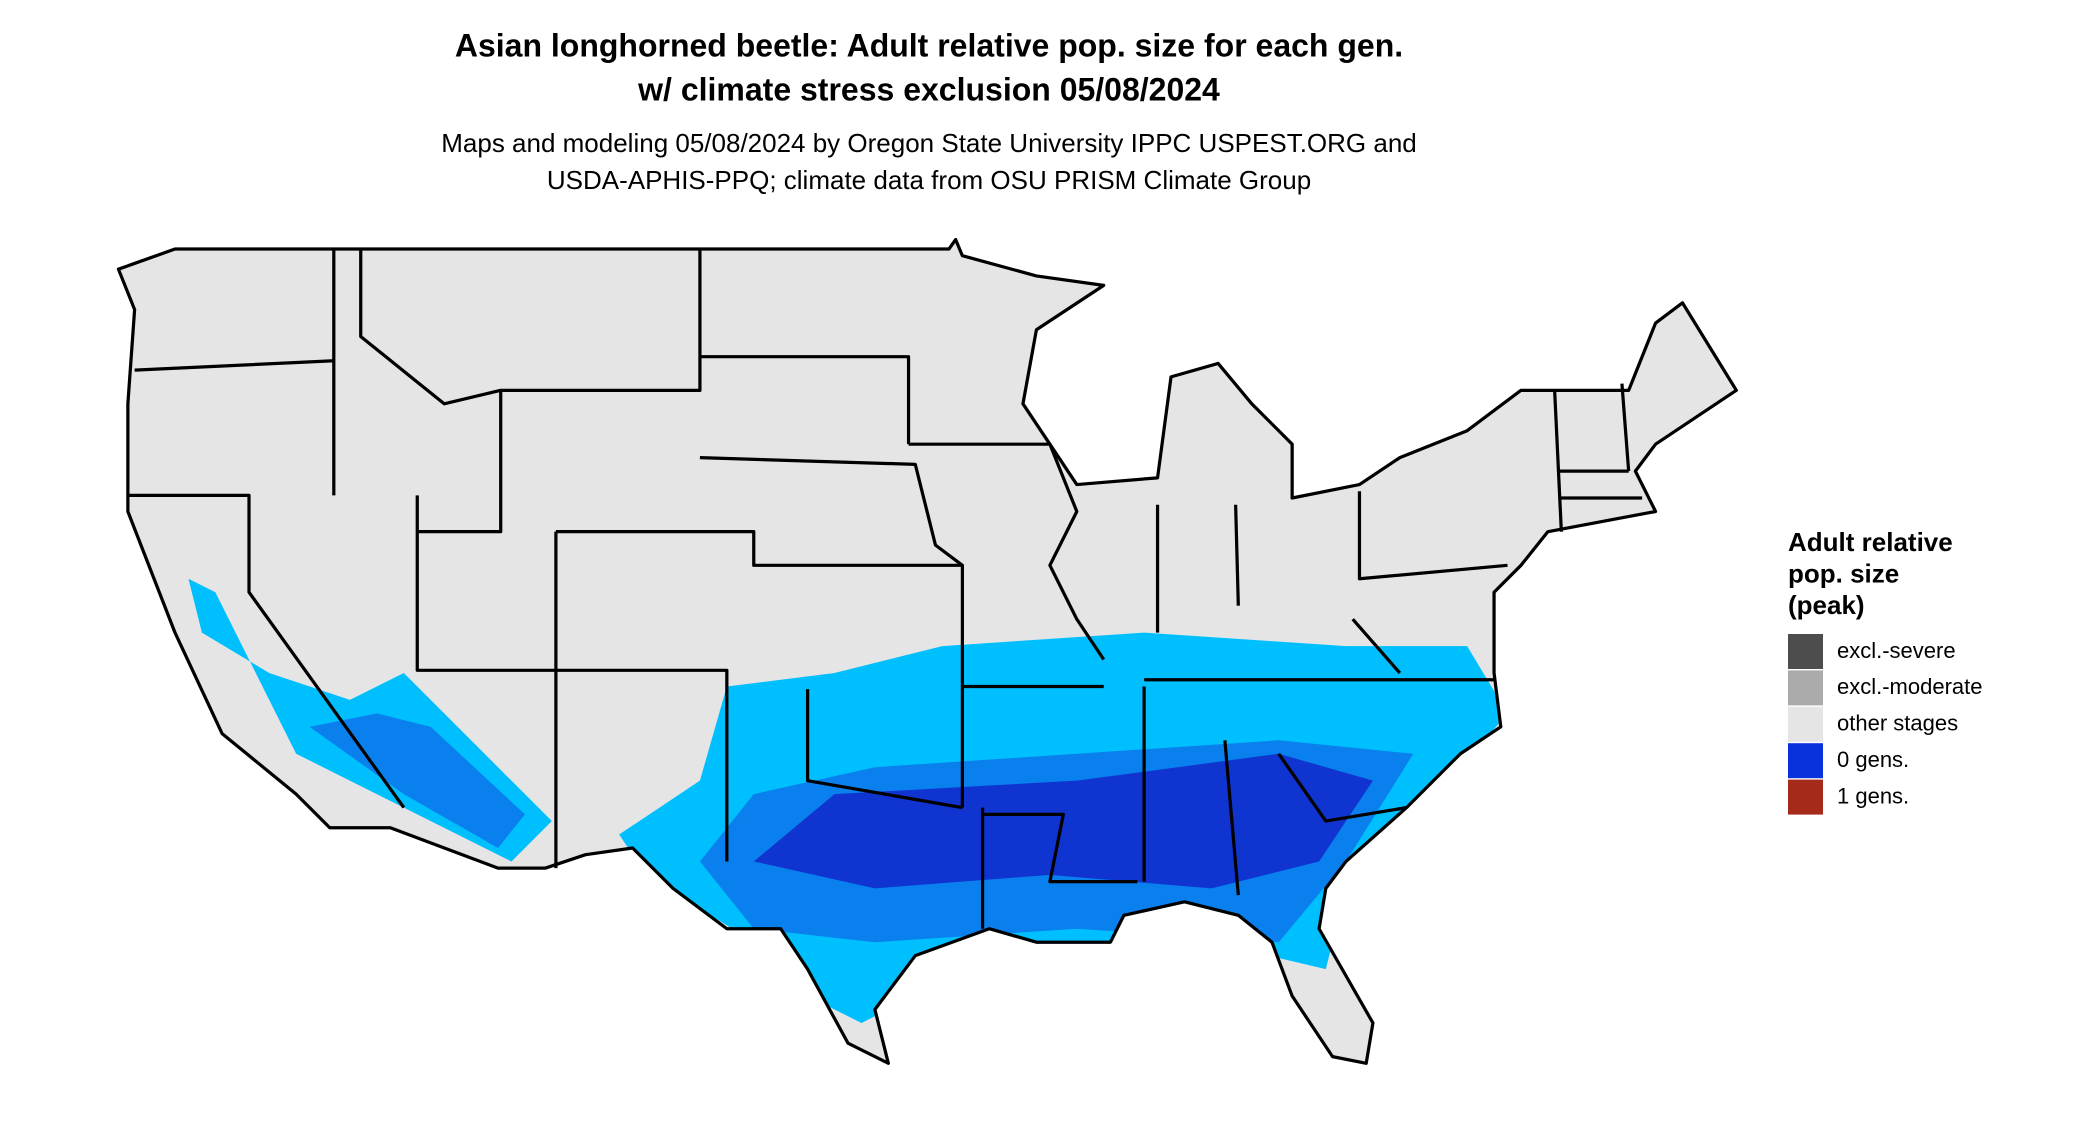  What do you see at coordinates (1843, 573) in the screenshot?
I see `legend-title: pop. size` at bounding box center [1843, 573].